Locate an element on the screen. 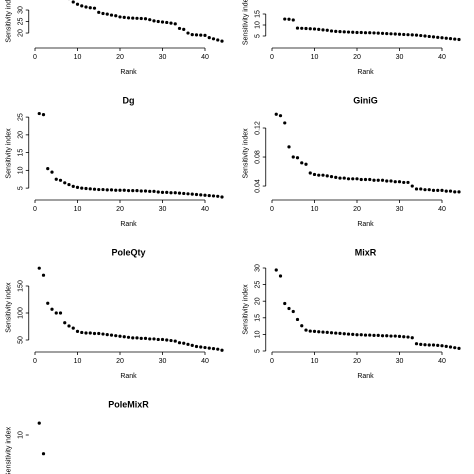 The height and width of the screenshot is (474, 474). y-tick-label: 0.08 is located at coordinates (258, 157).